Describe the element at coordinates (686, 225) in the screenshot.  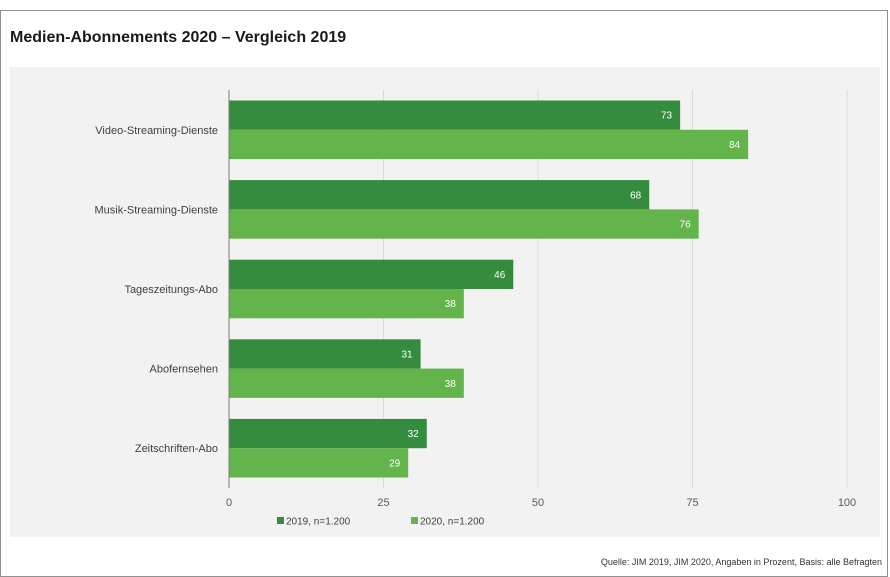
I see `data-label-2020-musik-streaming-dienste: 76` at that location.